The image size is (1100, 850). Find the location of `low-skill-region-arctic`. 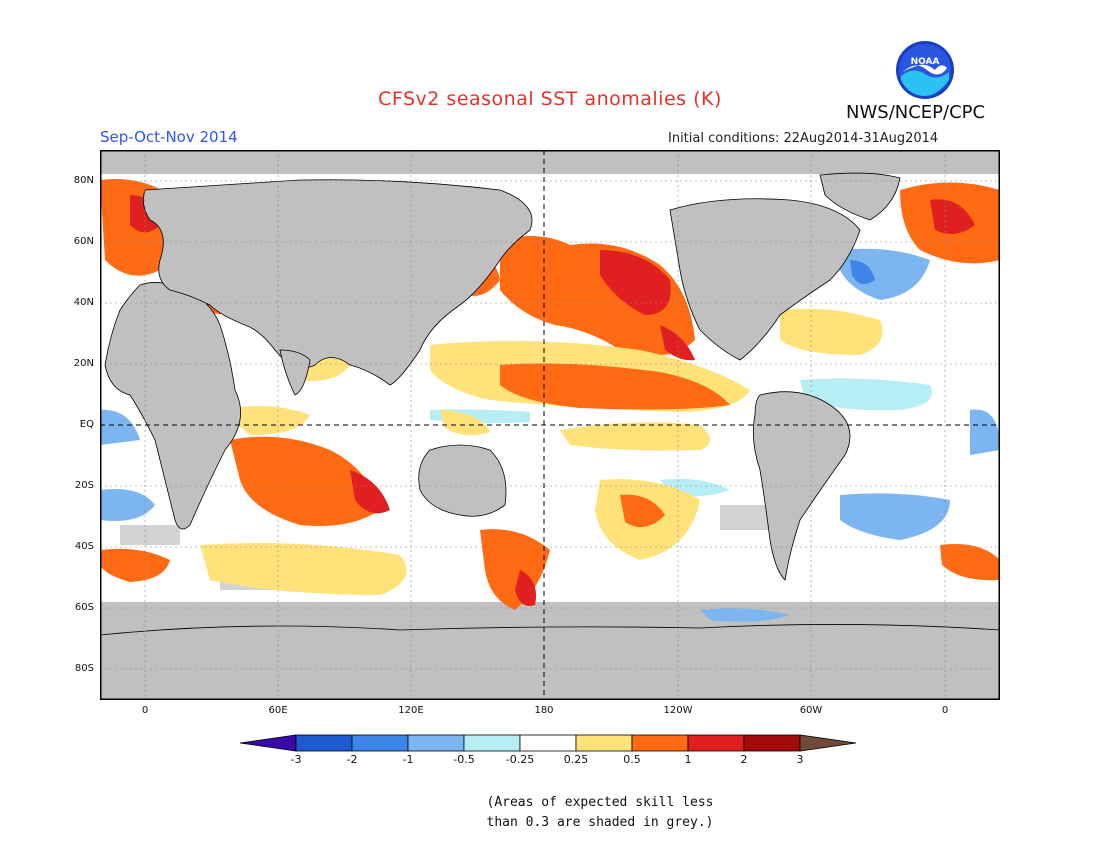

low-skill-region-arctic is located at coordinates (550, 162).